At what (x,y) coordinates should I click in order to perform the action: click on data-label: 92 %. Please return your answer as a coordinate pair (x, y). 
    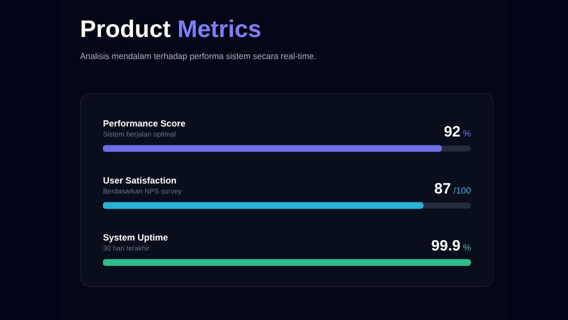
    Looking at the image, I should click on (458, 132).